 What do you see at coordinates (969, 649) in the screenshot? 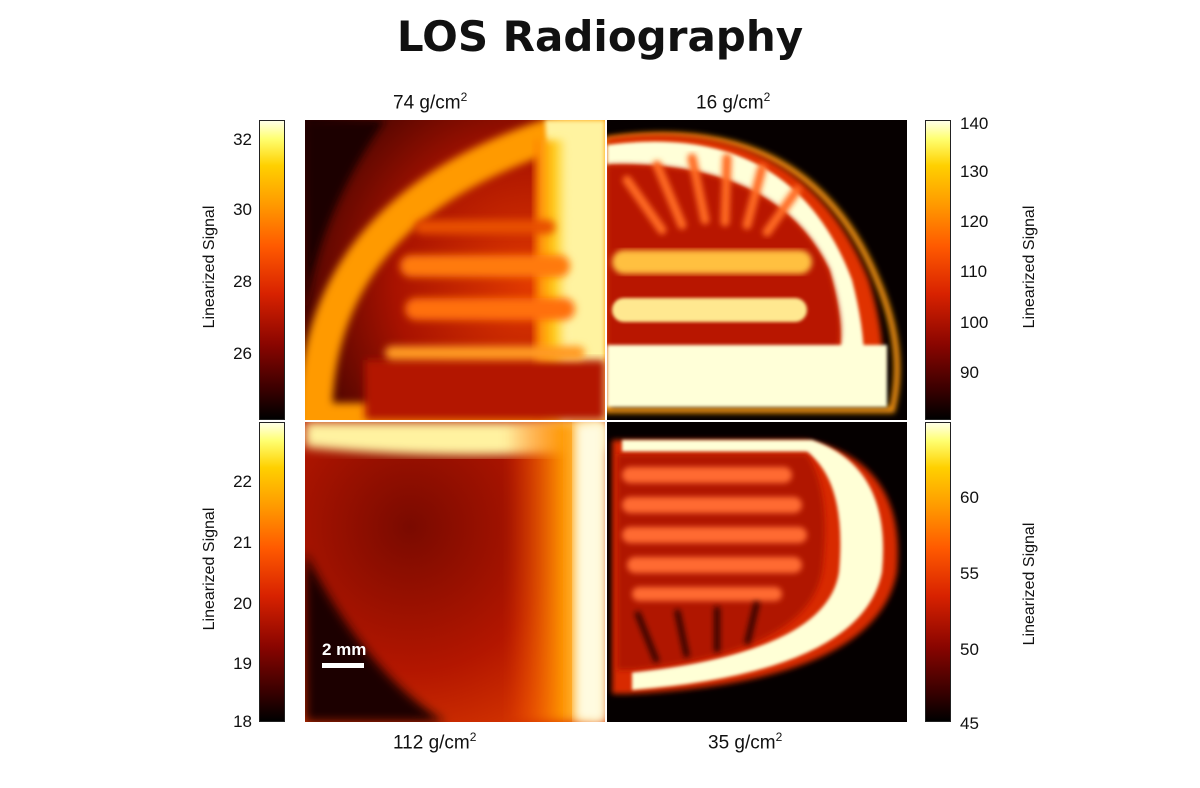
I see `colorbar-tick: 50` at bounding box center [969, 649].